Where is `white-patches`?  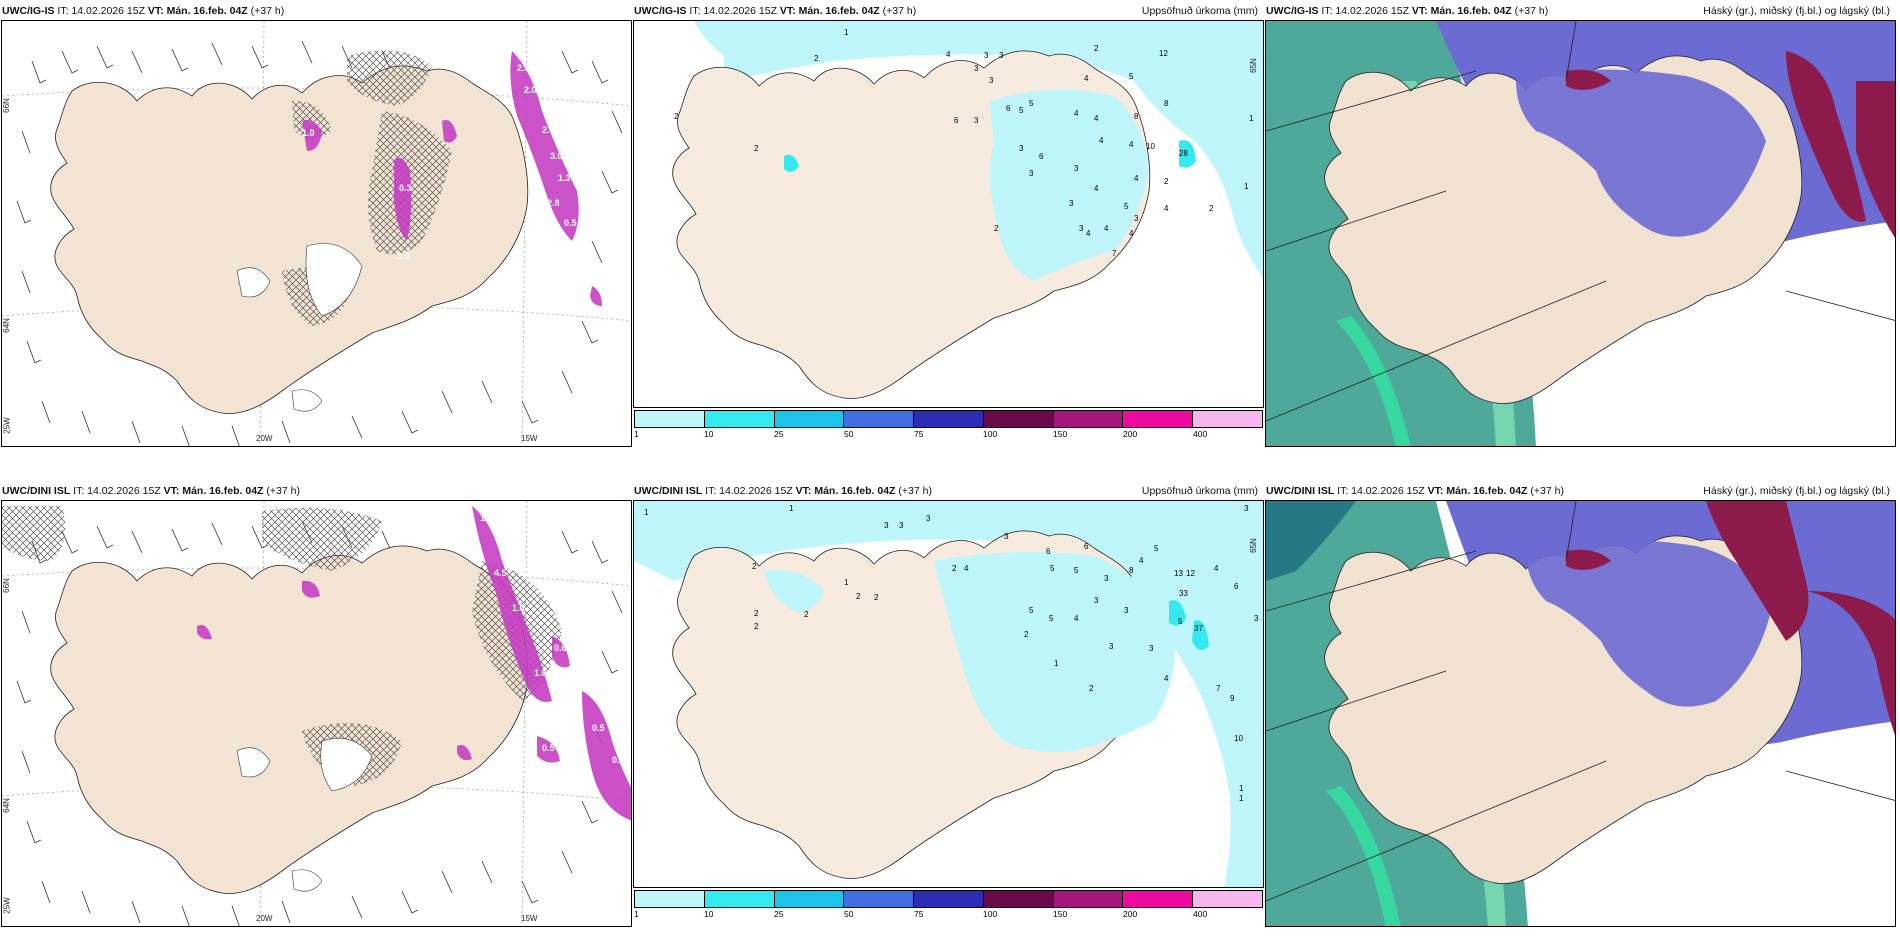 white-patches is located at coordinates (299, 327).